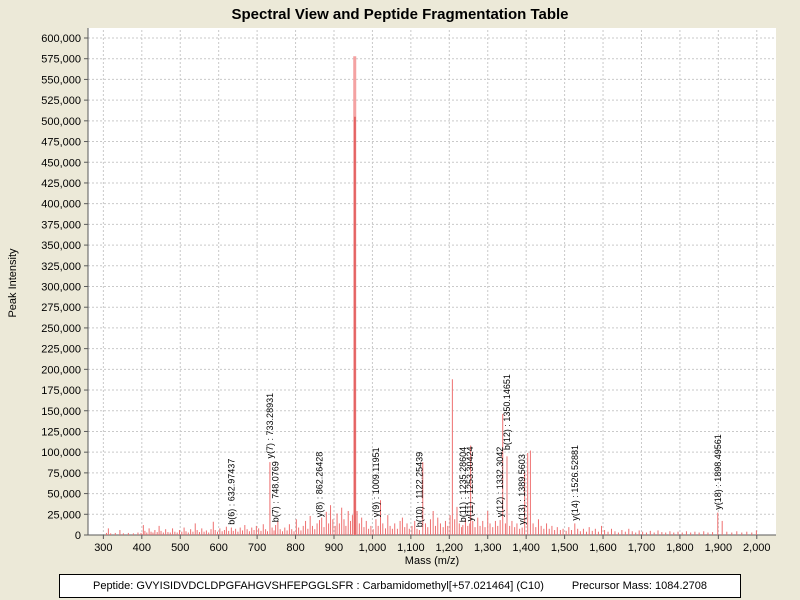 The width and height of the screenshot is (800, 600). Describe the element at coordinates (61, 225) in the screenshot. I see `y-tick-label: 375,000` at that location.